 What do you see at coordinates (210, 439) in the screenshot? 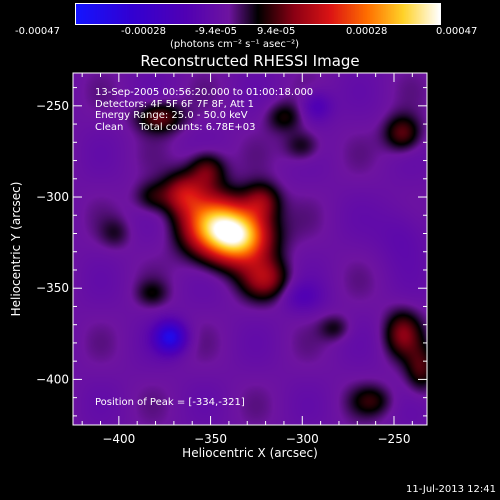
I see `x-tick-label: −350` at bounding box center [210, 439].